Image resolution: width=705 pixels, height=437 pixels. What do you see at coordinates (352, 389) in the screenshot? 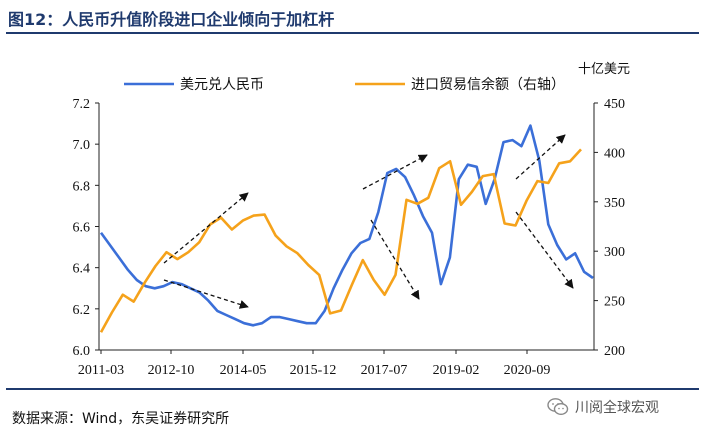
I see `bottom-rule` at bounding box center [352, 389].